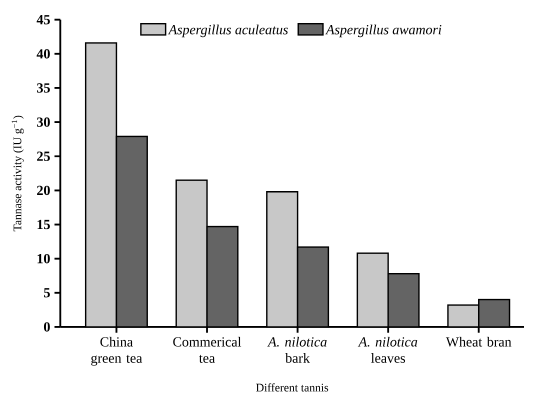 This screenshot has width=553, height=410. What do you see at coordinates (44, 259) in the screenshot?
I see `y-tick-label: 10` at bounding box center [44, 259].